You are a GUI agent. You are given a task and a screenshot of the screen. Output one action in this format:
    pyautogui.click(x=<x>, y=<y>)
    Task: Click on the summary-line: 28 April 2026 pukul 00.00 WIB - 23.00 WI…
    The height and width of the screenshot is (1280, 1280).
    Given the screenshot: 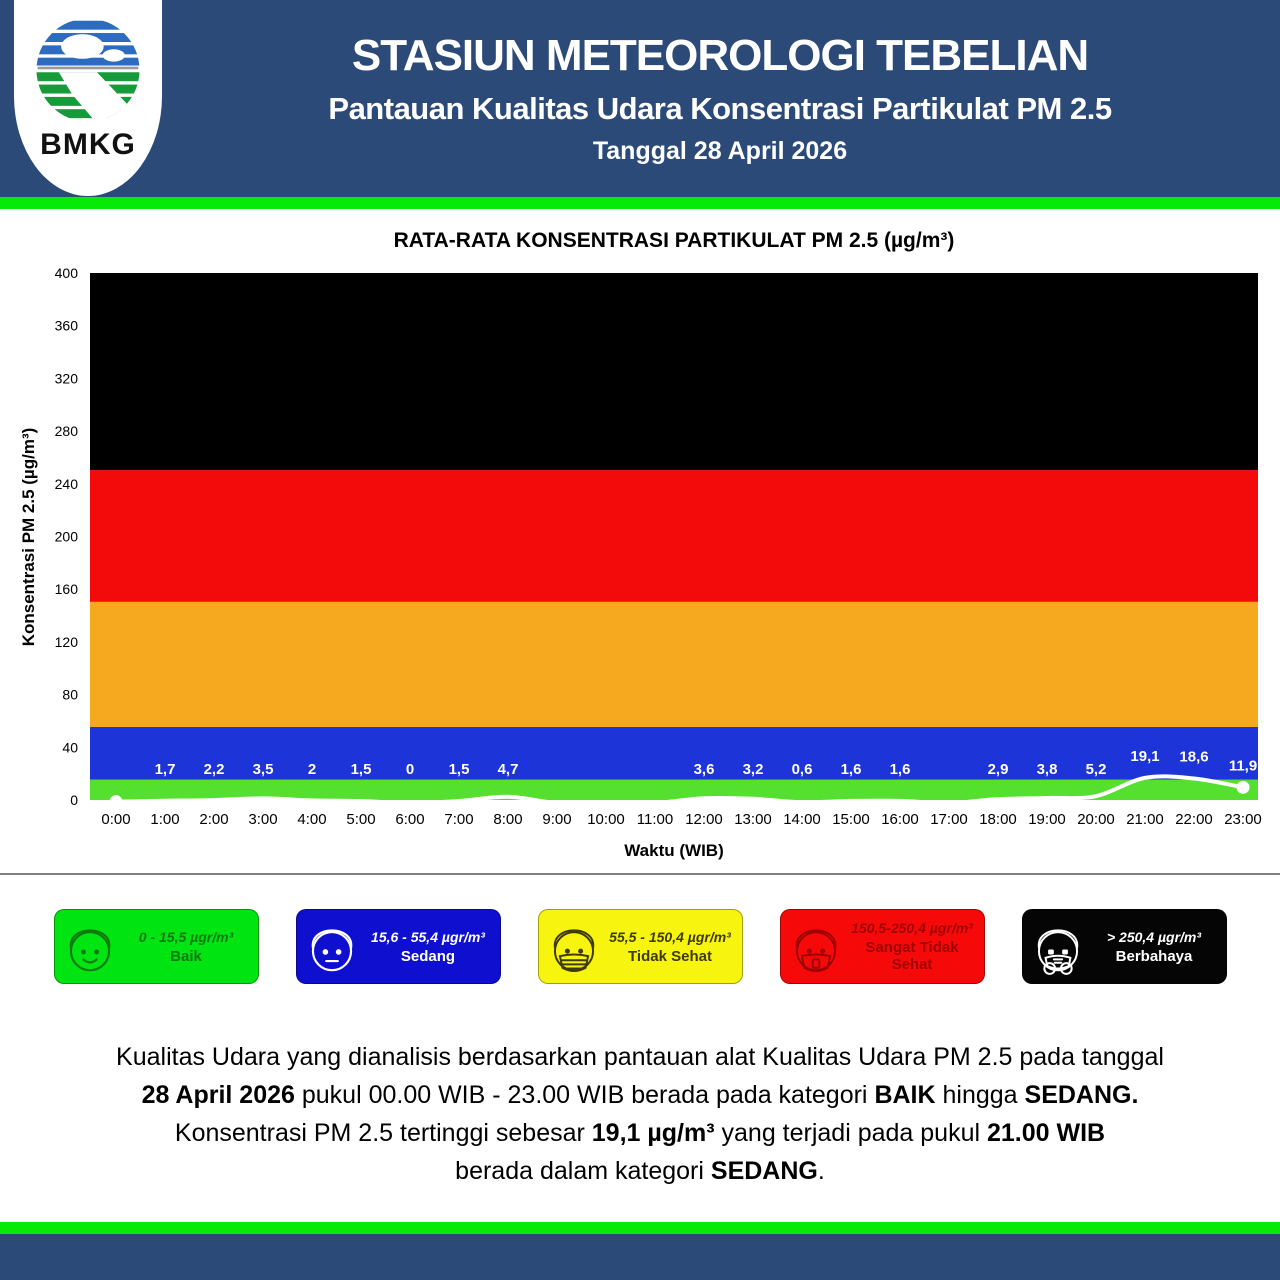 What is the action you would take?
    pyautogui.click(x=640, y=1095)
    